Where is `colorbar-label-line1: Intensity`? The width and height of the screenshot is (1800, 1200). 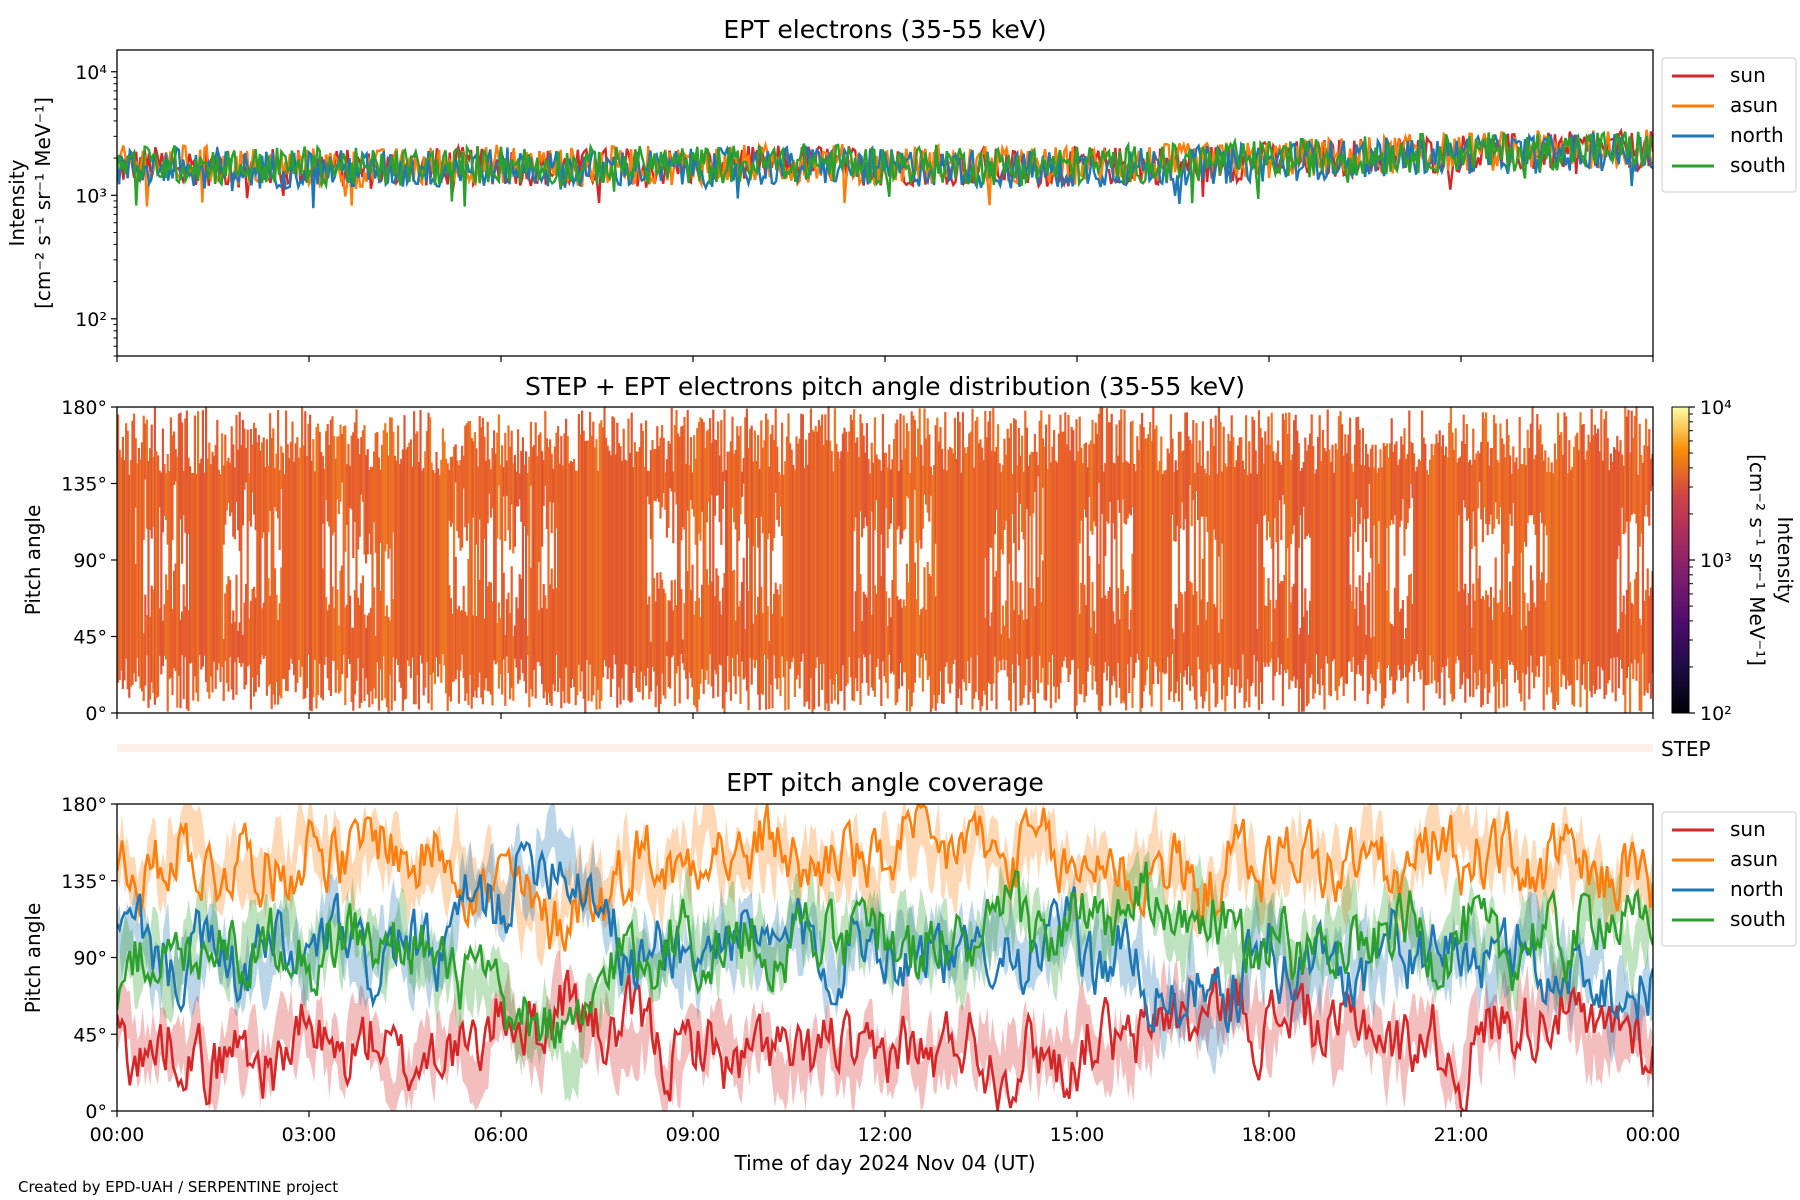
colorbar-label-line1: Intensity is located at coordinates (1785, 559).